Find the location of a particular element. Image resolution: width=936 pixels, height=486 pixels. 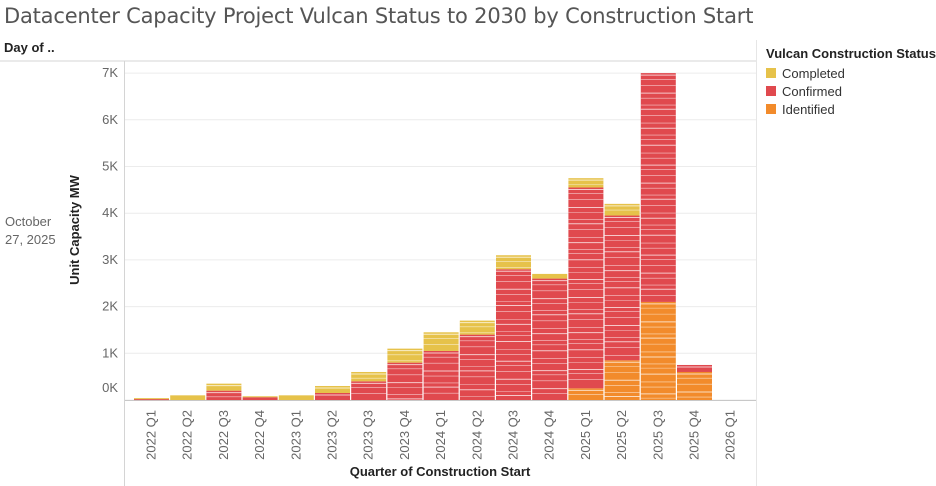

x-tick-label: 2022 Q3 is located at coordinates (223, 435).